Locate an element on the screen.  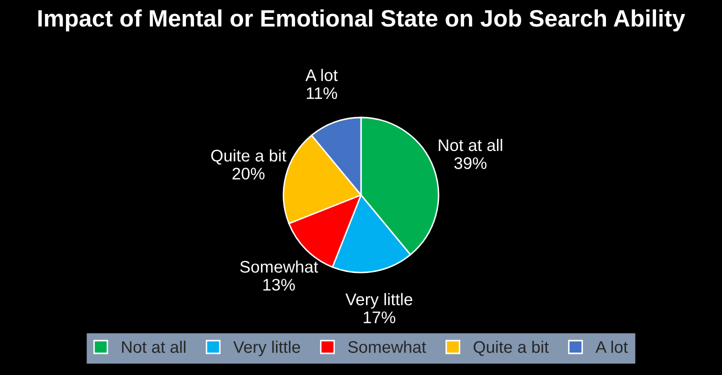
slice-label: Somewhat is located at coordinates (279, 266).